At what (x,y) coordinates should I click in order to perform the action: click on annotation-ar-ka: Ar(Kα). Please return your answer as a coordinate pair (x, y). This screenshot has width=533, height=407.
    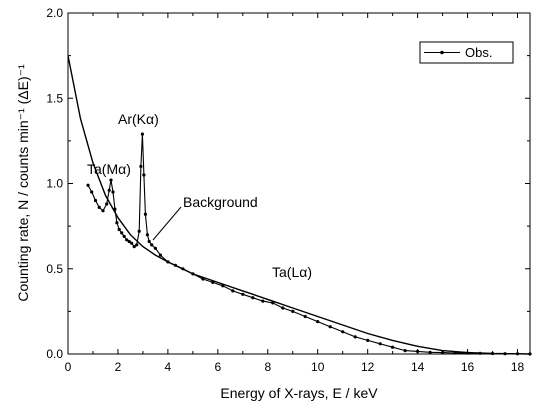
    Looking at the image, I should click on (138, 119).